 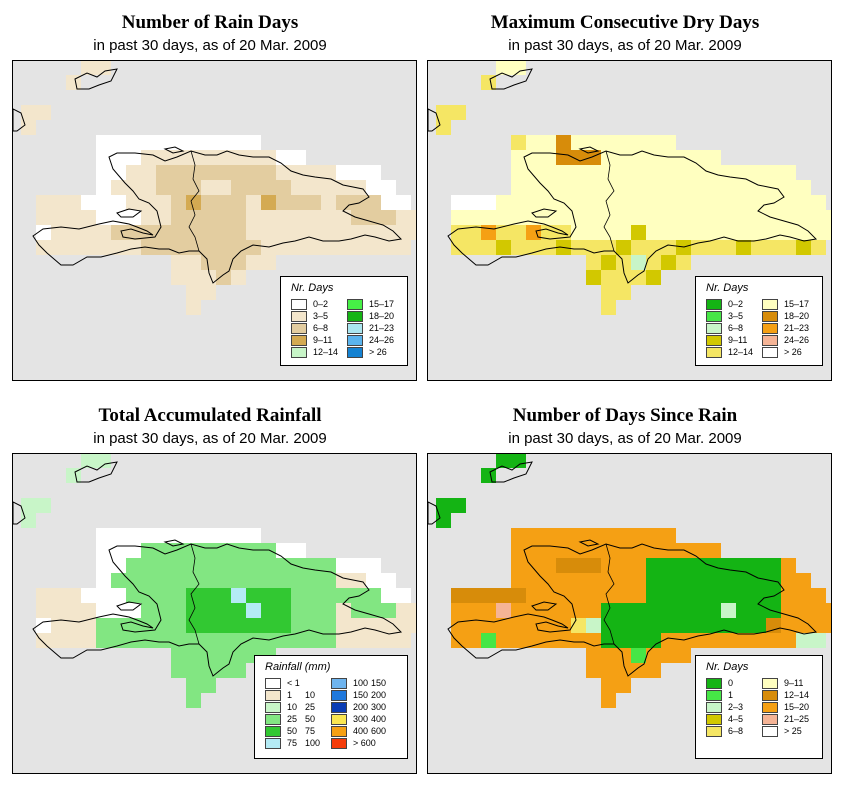 What do you see at coordinates (210, 22) in the screenshot?
I see `panel-title: Number of Rain Days` at bounding box center [210, 22].